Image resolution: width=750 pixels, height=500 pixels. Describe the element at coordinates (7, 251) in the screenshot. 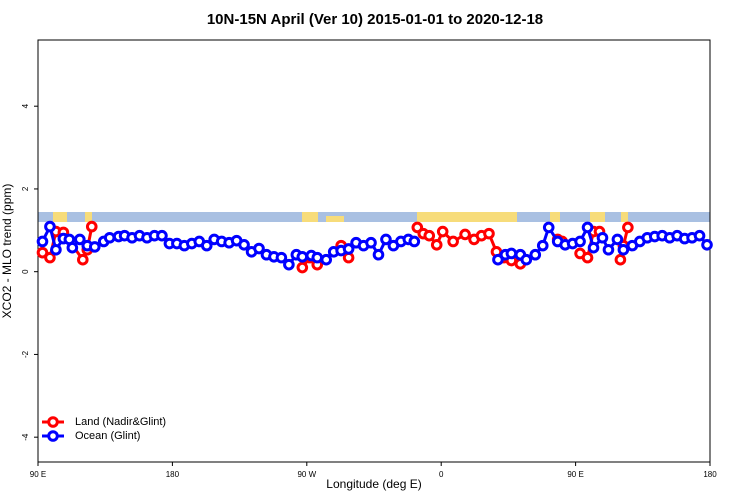

I see `y-axis-label: XCO2 - MLO trend (ppm)` at that location.